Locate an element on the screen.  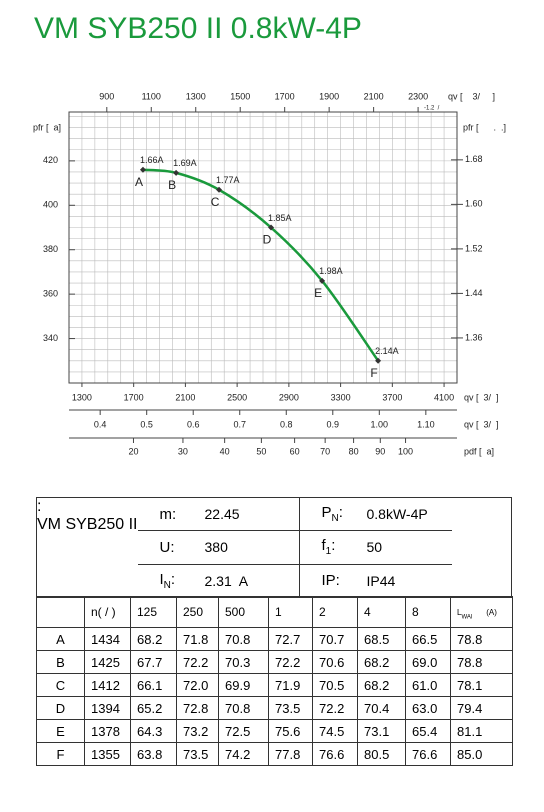
spec-label: m: is located at coordinates (171, 514).